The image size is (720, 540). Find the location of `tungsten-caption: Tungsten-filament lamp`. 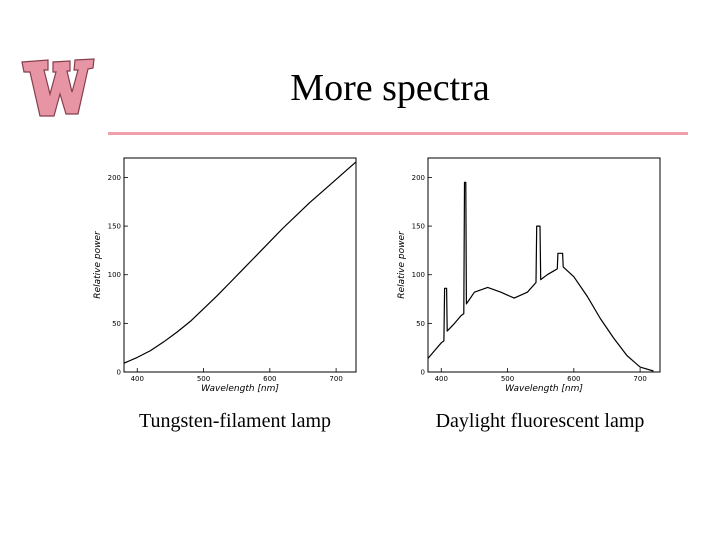

tungsten-caption: Tungsten-filament lamp is located at coordinates (235, 421).